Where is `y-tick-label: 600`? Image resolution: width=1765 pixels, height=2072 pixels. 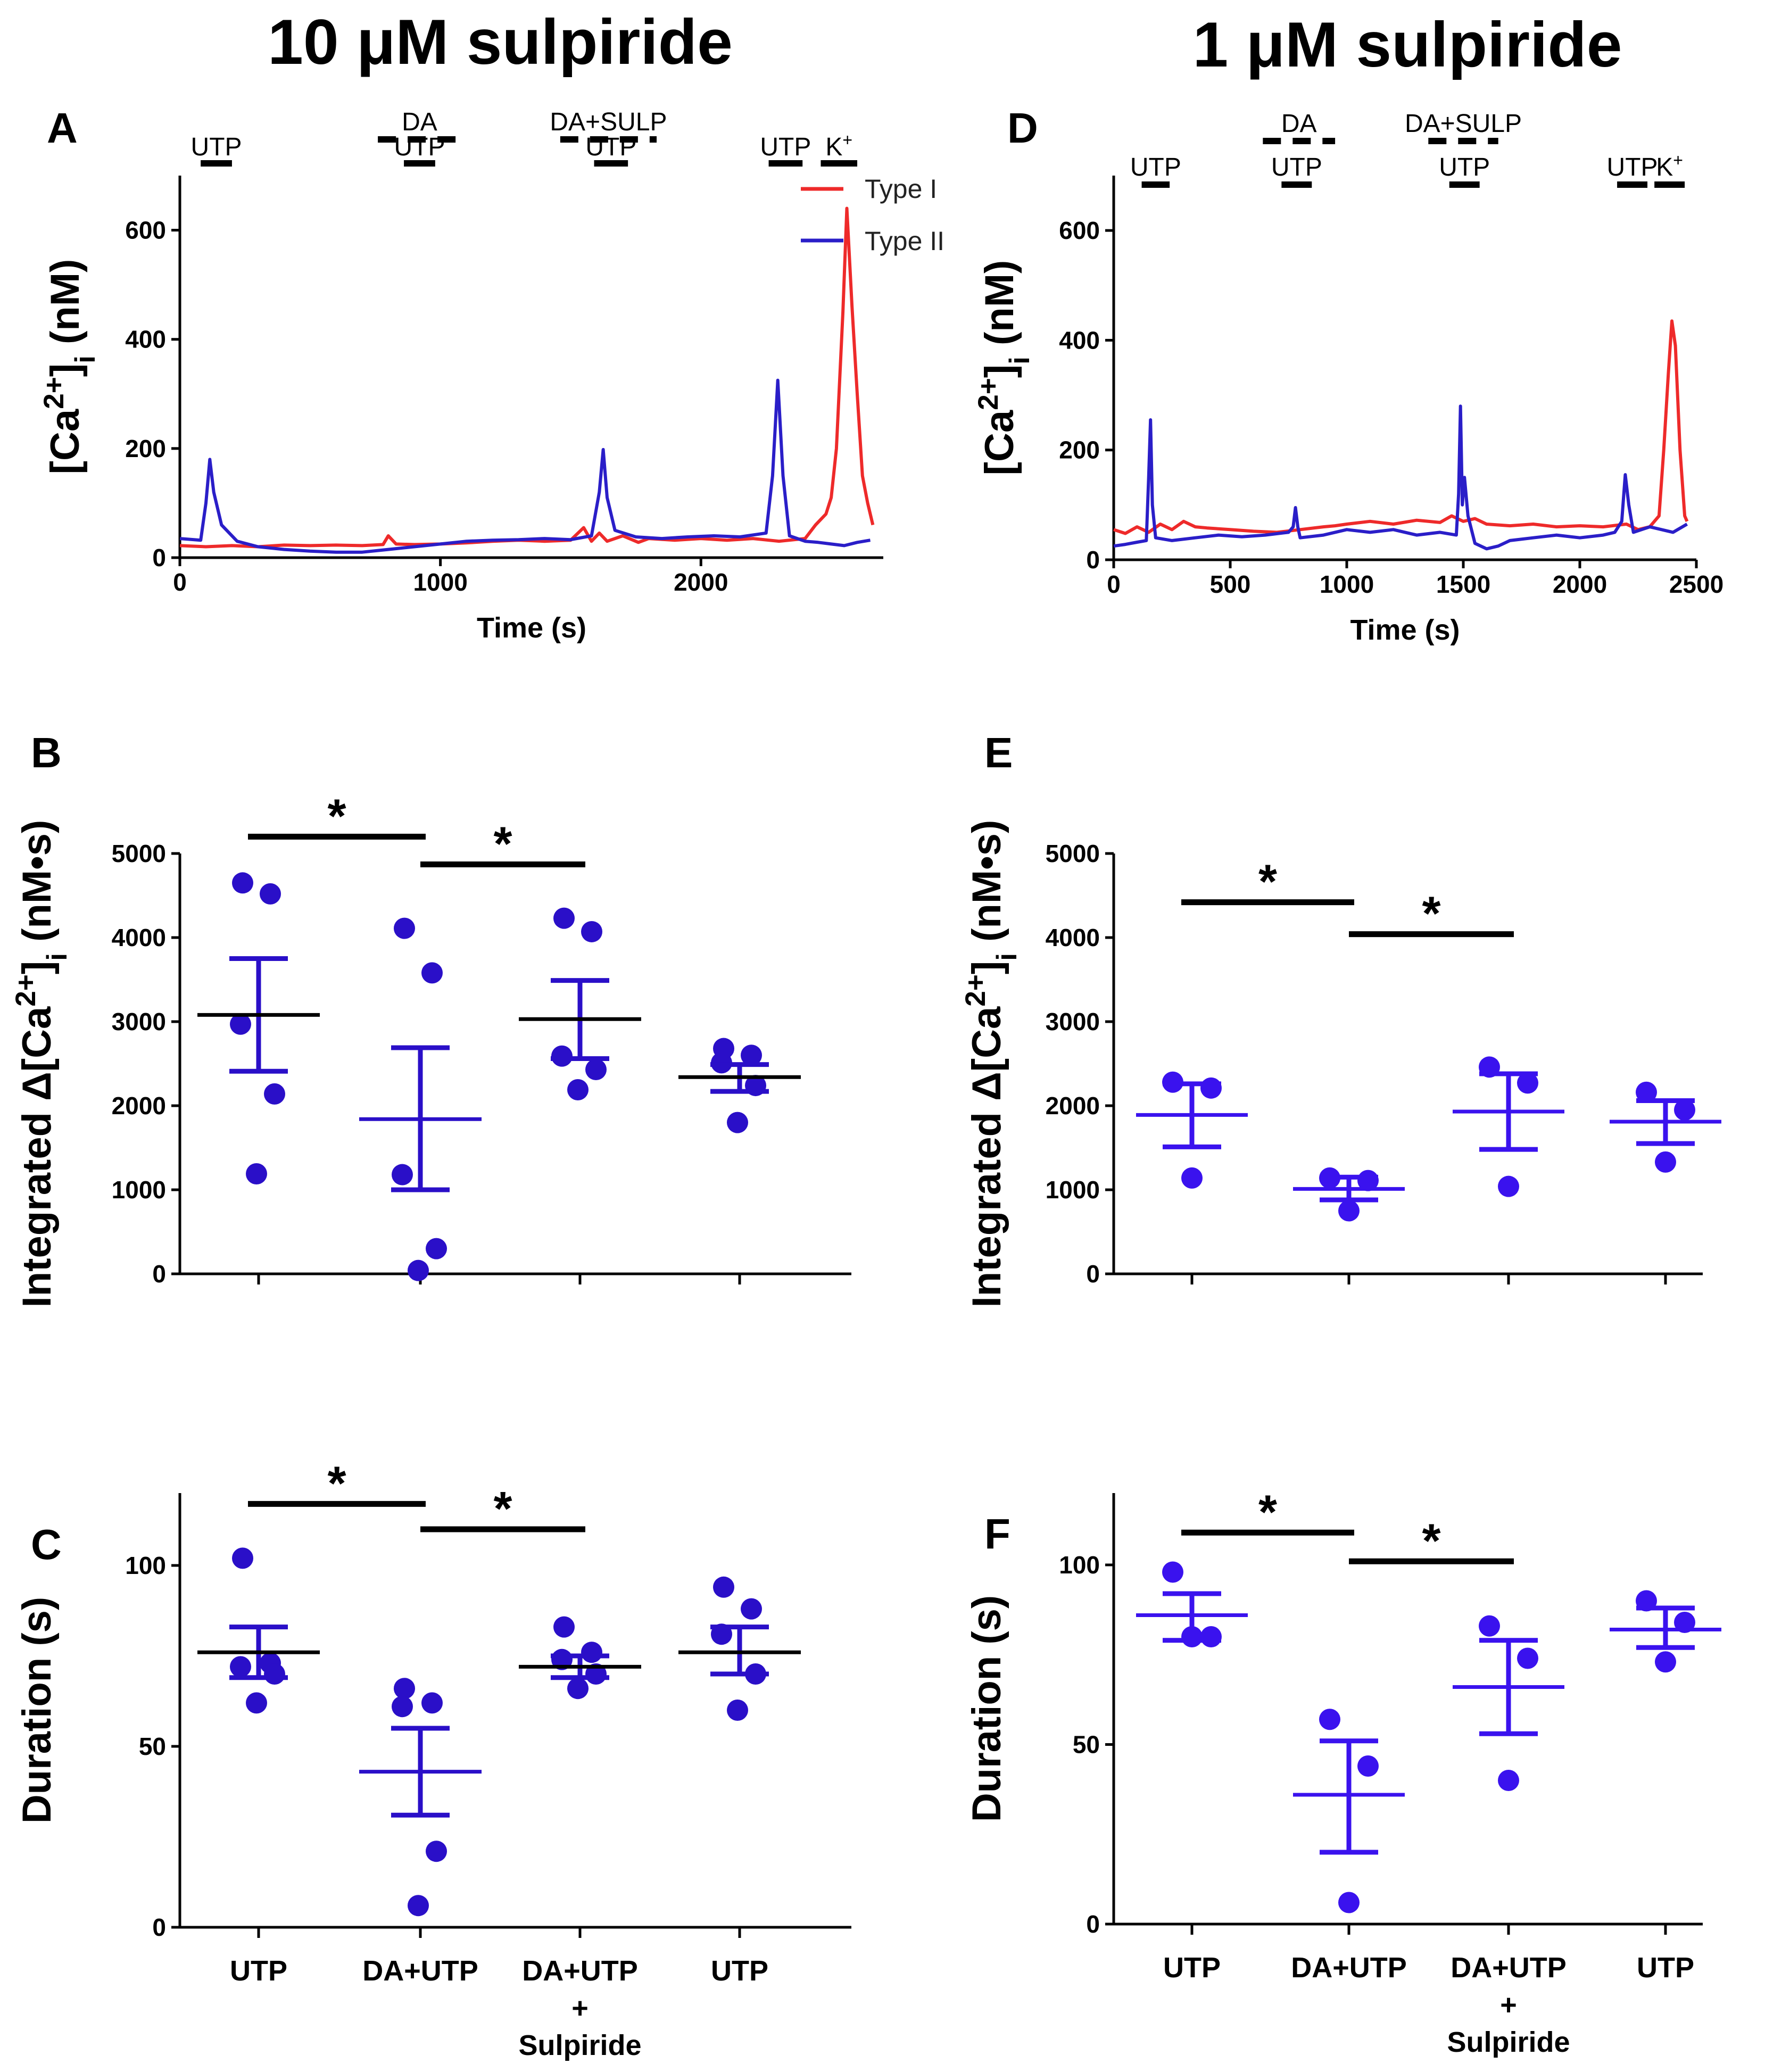 y-tick-label: 600 is located at coordinates (145, 231).